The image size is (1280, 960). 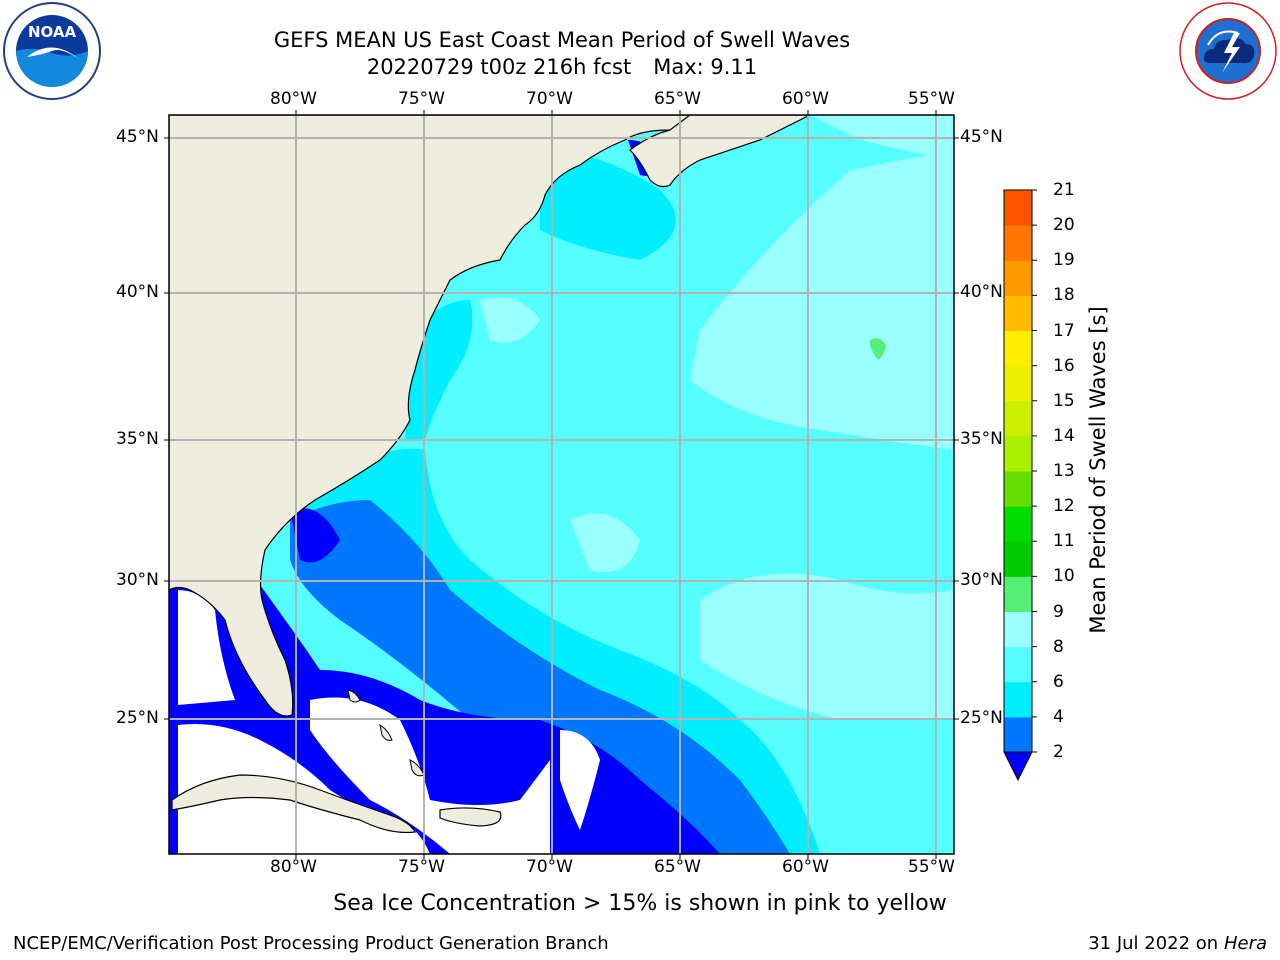 What do you see at coordinates (1098, 470) in the screenshot?
I see `colorbar-title: Mean Period of Swell Waves [s]` at bounding box center [1098, 470].